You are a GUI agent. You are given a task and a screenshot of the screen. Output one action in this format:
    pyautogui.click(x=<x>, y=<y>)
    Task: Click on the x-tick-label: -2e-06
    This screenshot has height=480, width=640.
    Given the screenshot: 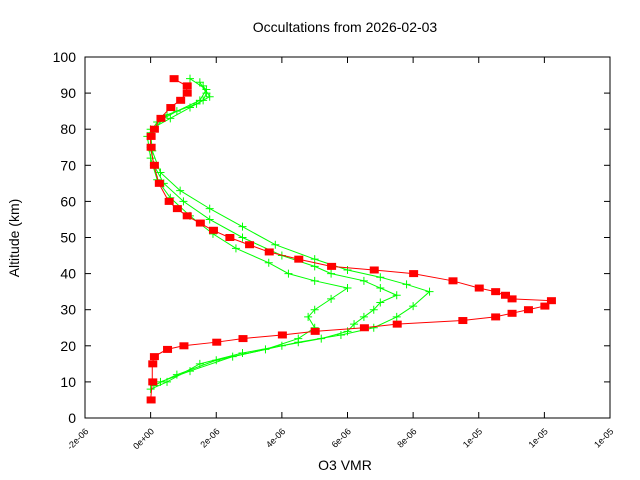 What is the action you would take?
    pyautogui.click(x=77, y=438)
    